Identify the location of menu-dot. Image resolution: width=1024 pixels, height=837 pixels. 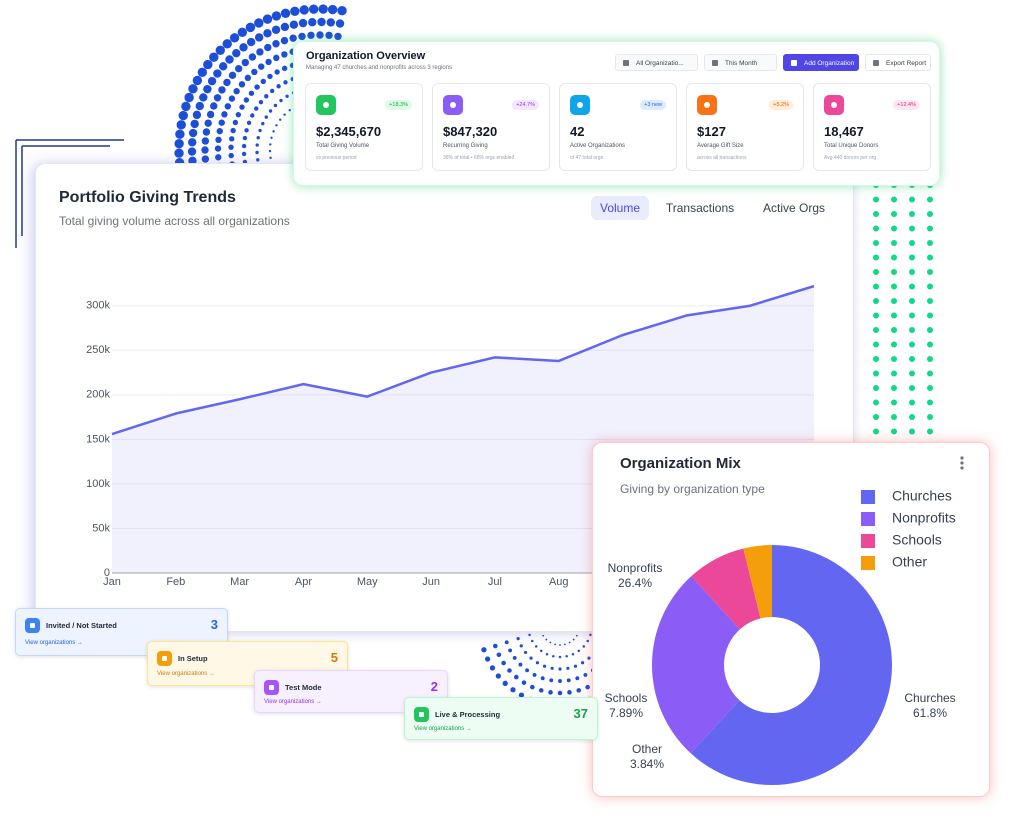
(962, 463).